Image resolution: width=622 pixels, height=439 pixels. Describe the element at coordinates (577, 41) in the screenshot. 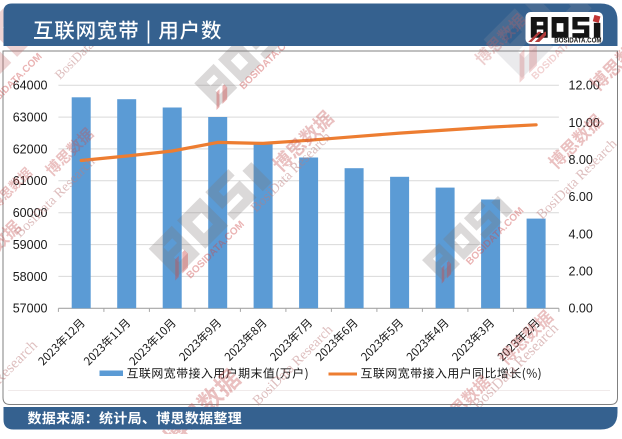

I see `svg-text: BOSIDATA.COM` at that location.